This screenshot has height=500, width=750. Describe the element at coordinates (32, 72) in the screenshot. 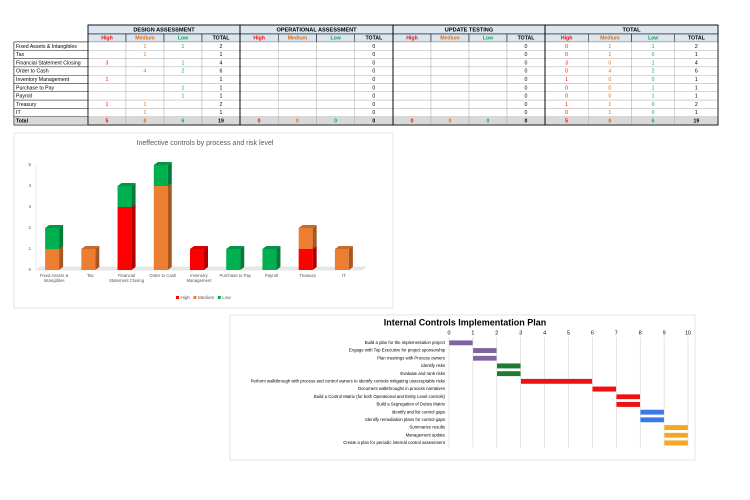

I see `row-label: Order to Cash` at that location.